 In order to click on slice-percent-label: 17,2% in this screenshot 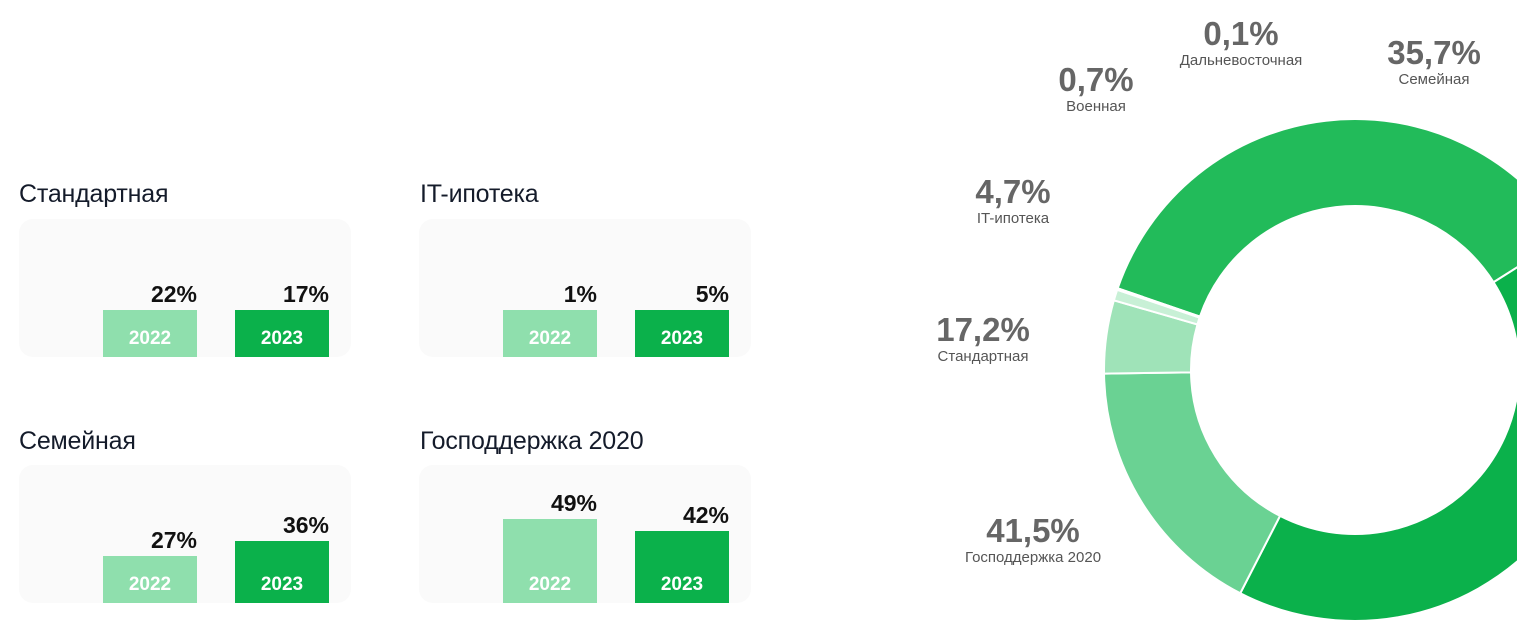, I will do `click(983, 329)`.